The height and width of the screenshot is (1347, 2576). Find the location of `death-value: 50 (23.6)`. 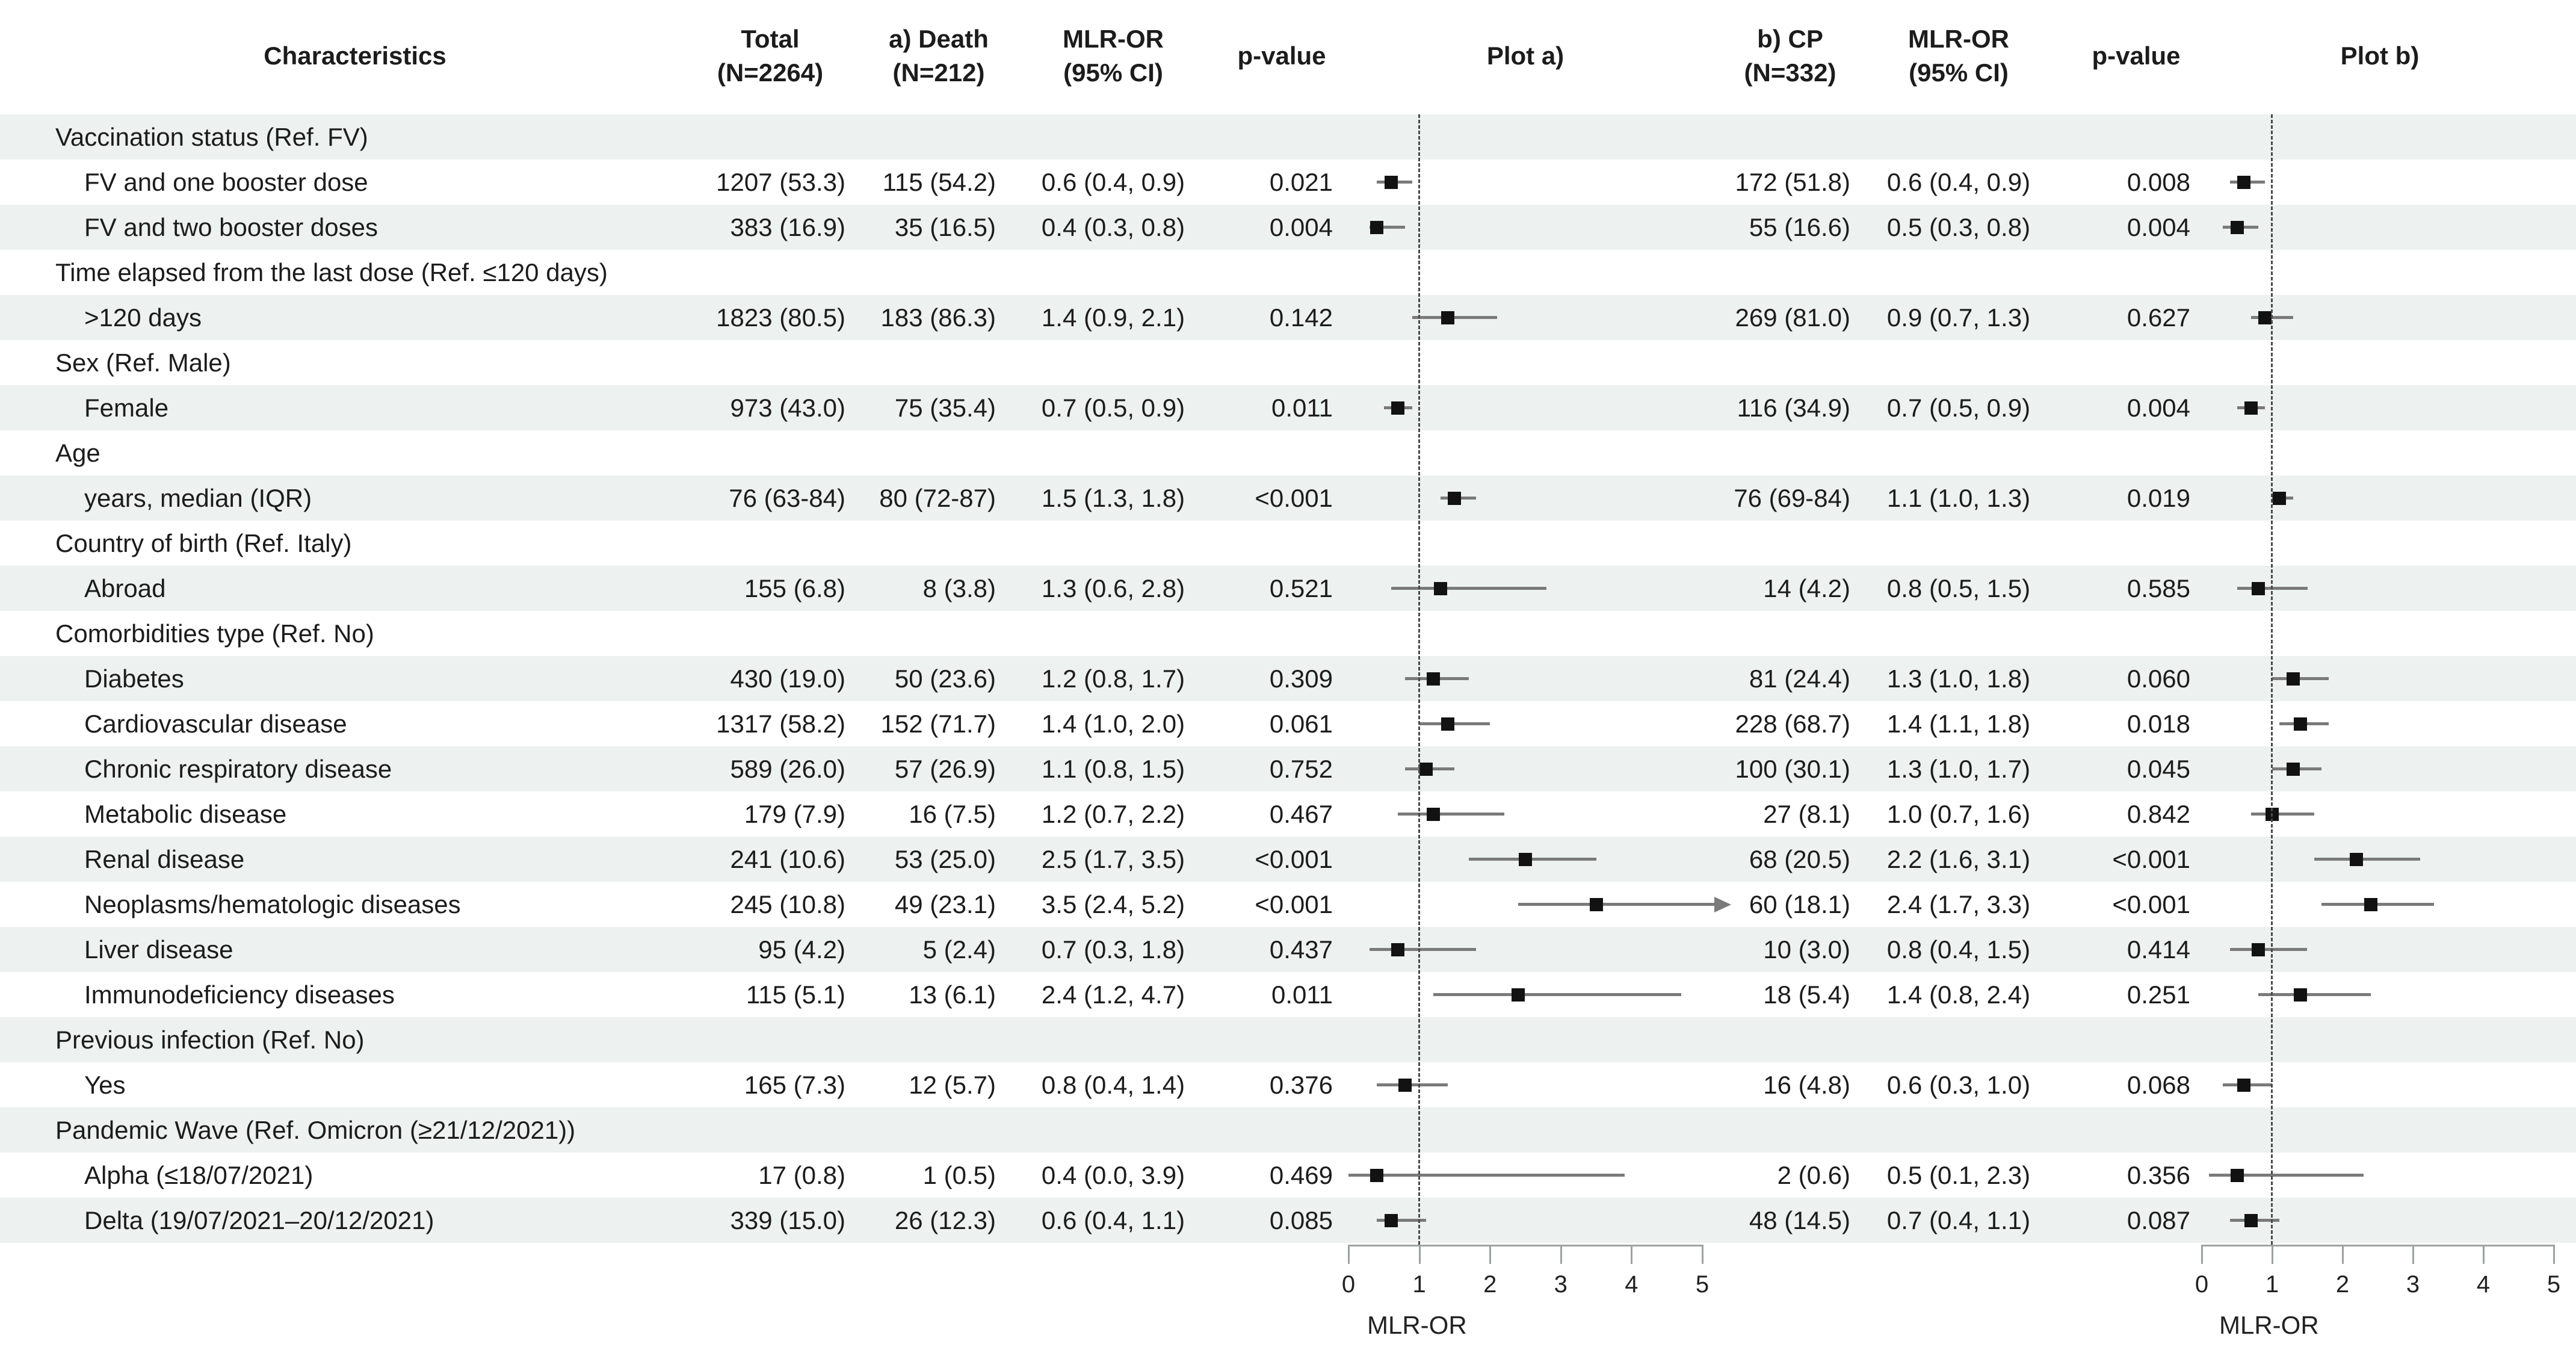

death-value: 50 (23.6) is located at coordinates (945, 678).